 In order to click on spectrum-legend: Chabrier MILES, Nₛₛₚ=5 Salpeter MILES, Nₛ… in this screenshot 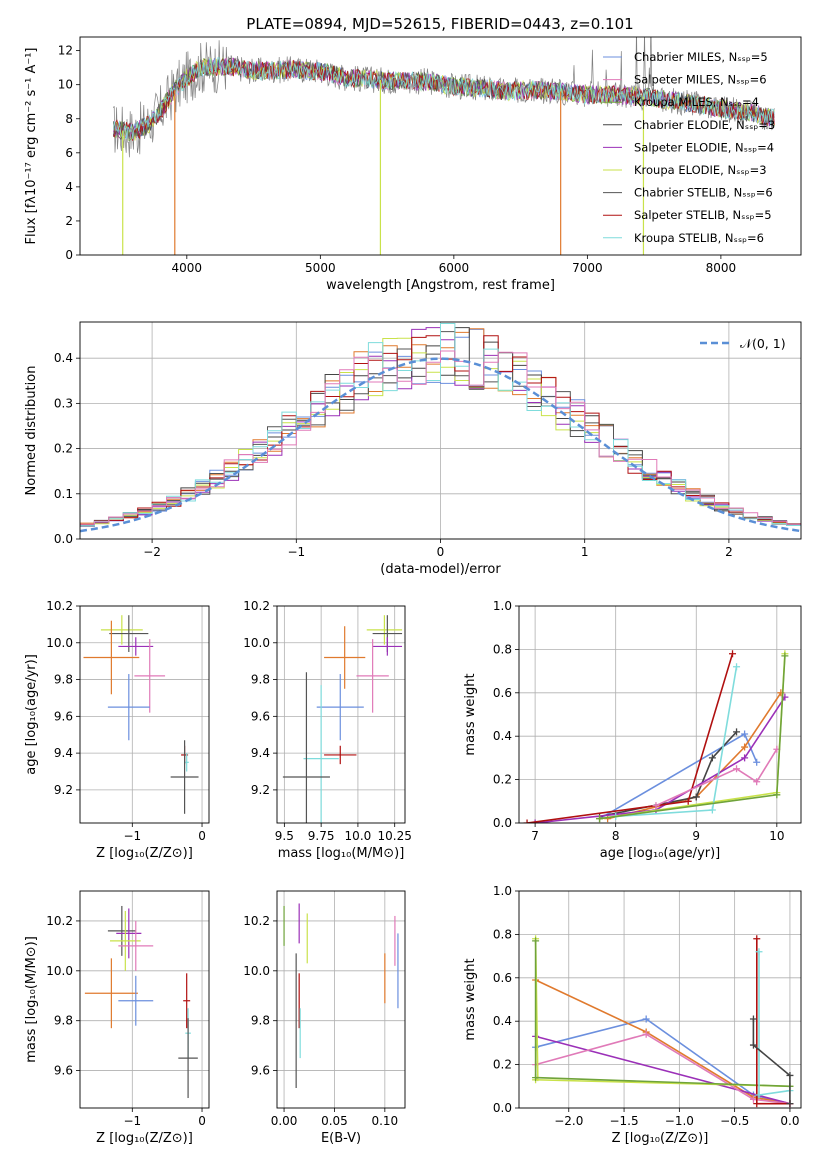, I will do `click(689, 147)`.